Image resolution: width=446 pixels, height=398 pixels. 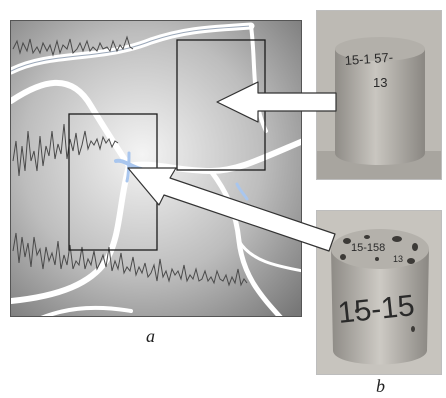 I want to click on sample-bottom-top-label-line-1: 15-158, so click(x=368, y=248).